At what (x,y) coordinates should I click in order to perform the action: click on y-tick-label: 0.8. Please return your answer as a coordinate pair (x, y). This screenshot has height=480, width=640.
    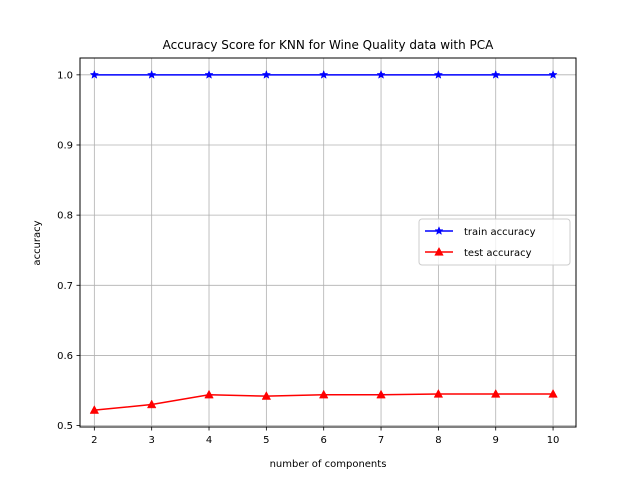
    Looking at the image, I should click on (65, 216).